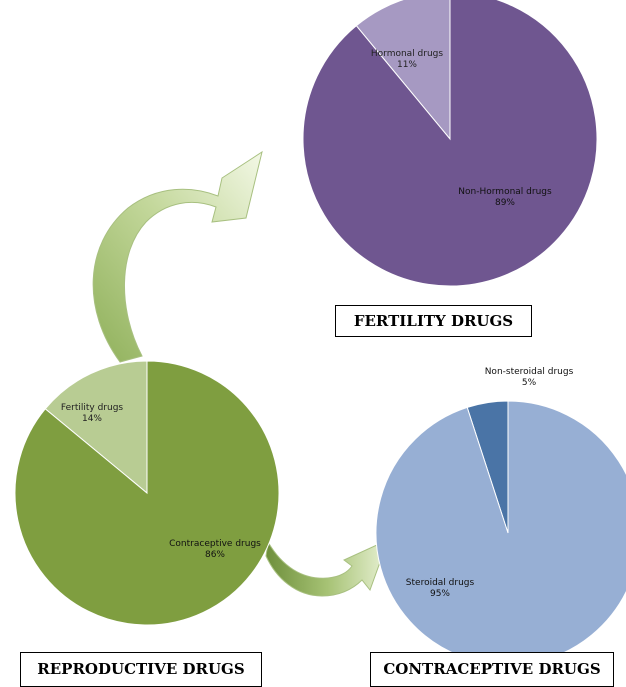 The height and width of the screenshot is (687, 626). What do you see at coordinates (215, 555) in the screenshot?
I see `slice-percent-label: 86%` at bounding box center [215, 555].